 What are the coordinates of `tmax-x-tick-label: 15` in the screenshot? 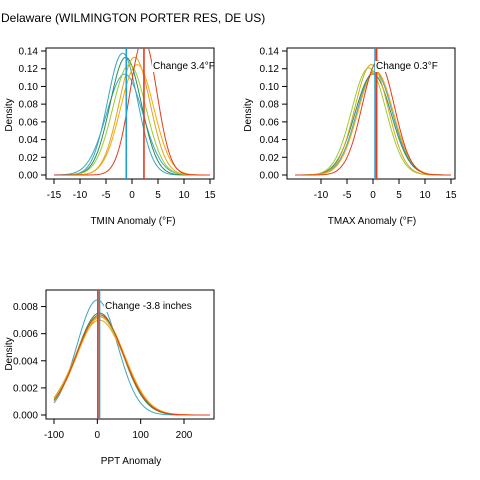 It's located at (451, 195).